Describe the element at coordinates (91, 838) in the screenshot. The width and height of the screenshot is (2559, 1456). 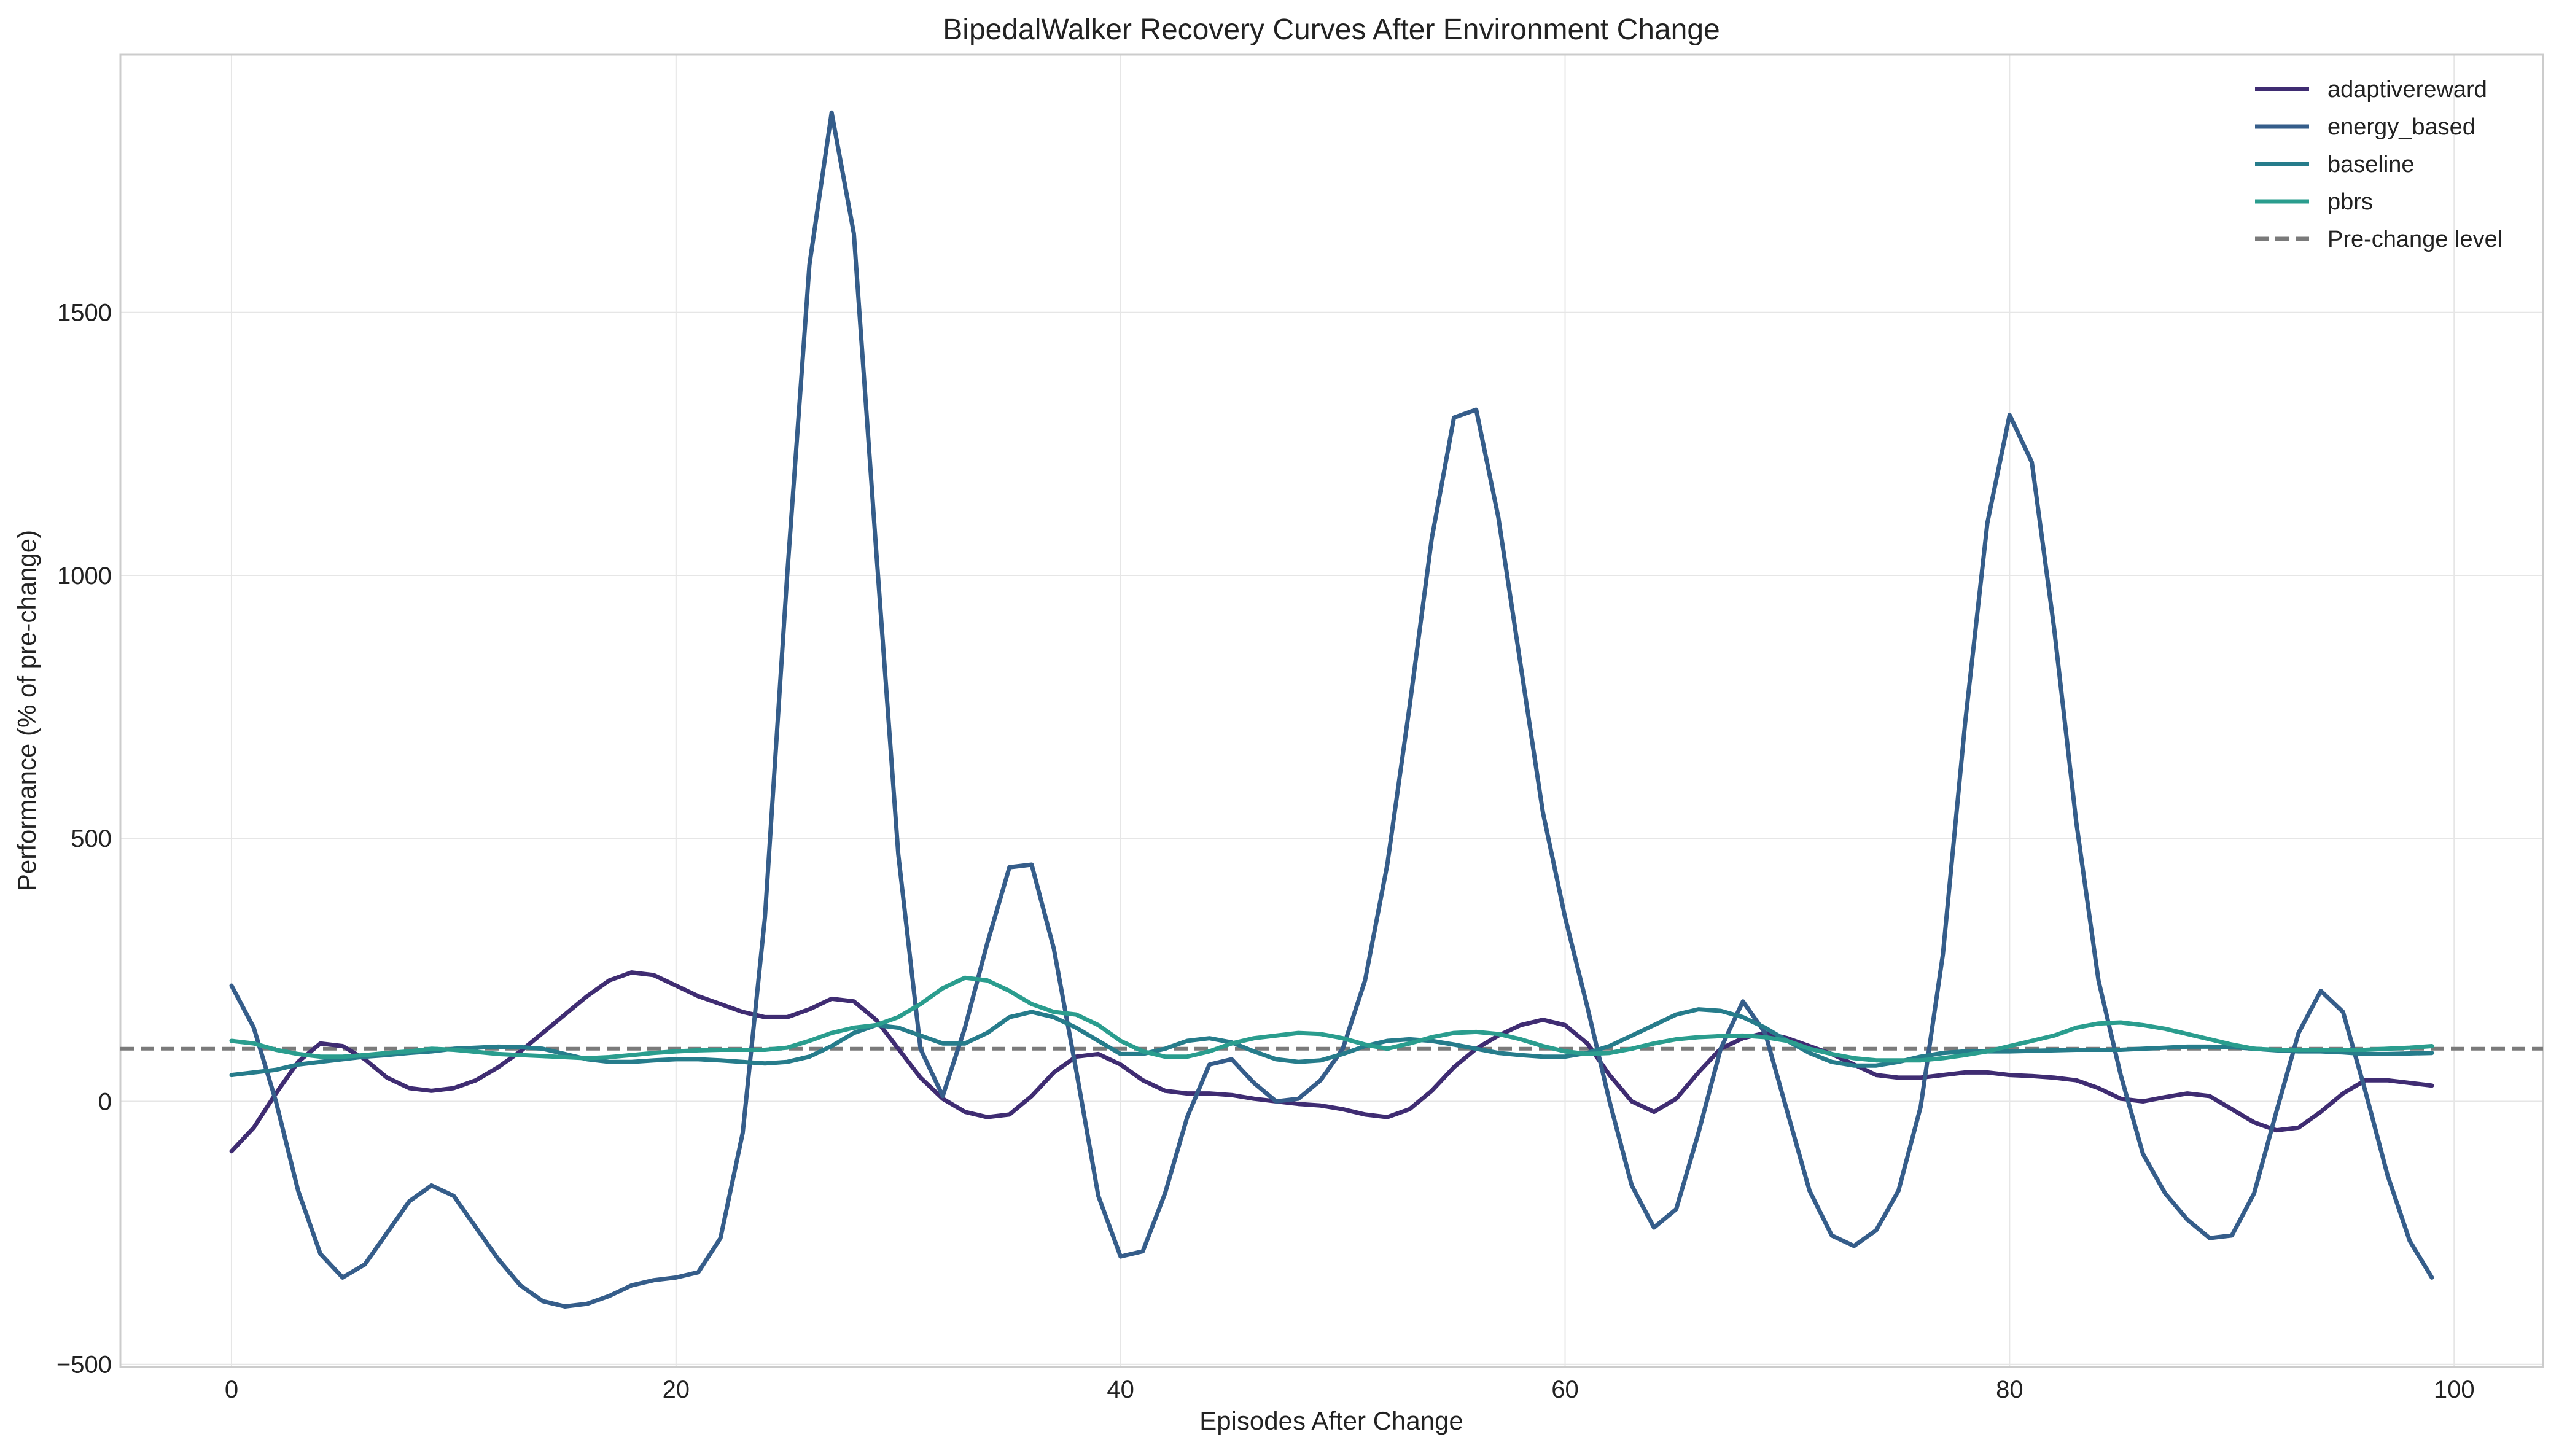
I see `y-tick-label: 500` at that location.